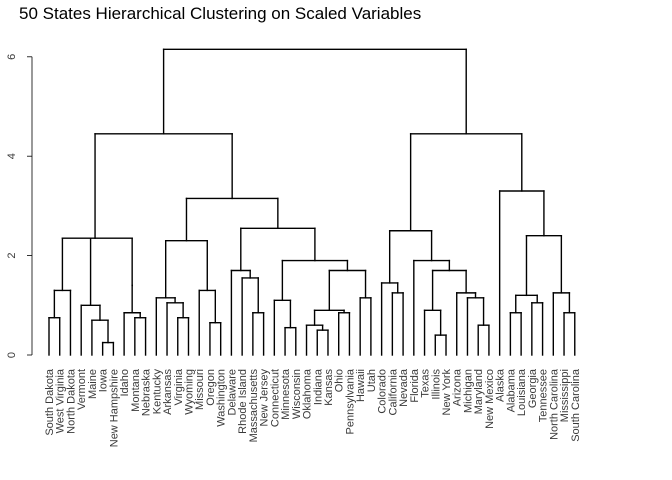 The height and width of the screenshot is (480, 672). I want to click on leaf-label: Wyoming, so click(189, 392).